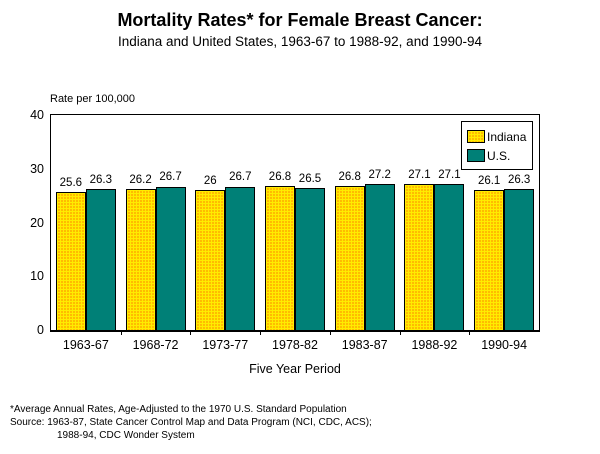 The width and height of the screenshot is (600, 454). What do you see at coordinates (225, 345) in the screenshot?
I see `x-tick-label: 1973-77` at bounding box center [225, 345].